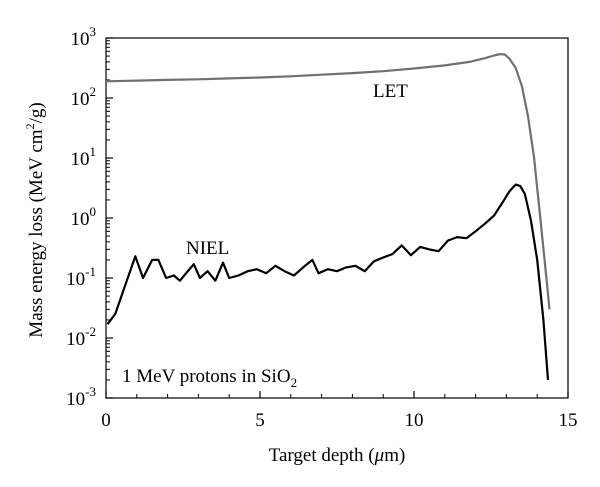 The width and height of the screenshot is (600, 487). I want to click on y-axis-label: Mass energy loss (MeV cm2/g), so click(35, 219).